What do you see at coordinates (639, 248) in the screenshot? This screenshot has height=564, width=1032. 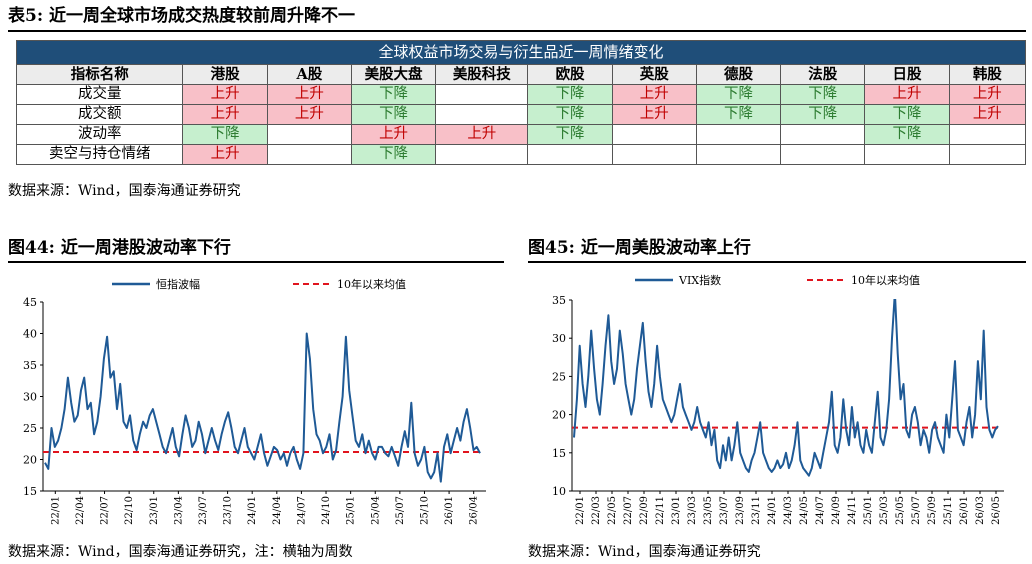 I see `figure45-title: 图45: 近一周美股波动率上行` at bounding box center [639, 248].